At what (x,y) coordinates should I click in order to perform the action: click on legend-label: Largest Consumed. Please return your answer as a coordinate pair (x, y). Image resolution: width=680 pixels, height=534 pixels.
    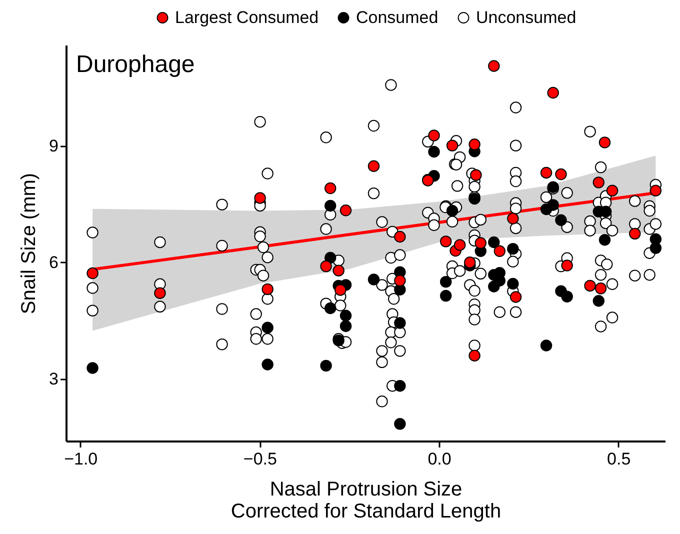
    Looking at the image, I should click on (247, 17).